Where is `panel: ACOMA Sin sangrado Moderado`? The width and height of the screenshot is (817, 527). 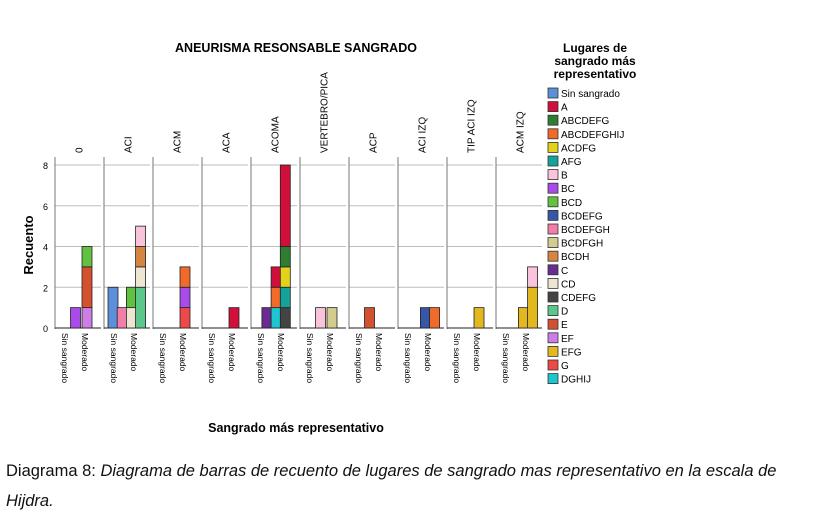
panel: ACOMA Sin sangrado Moderado is located at coordinates (273, 249).